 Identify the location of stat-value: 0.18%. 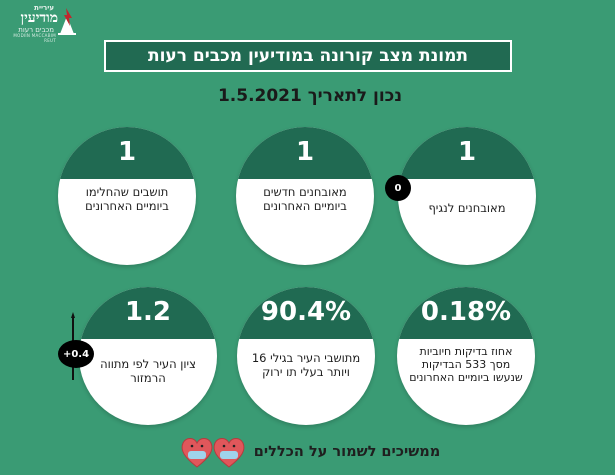
(466, 312).